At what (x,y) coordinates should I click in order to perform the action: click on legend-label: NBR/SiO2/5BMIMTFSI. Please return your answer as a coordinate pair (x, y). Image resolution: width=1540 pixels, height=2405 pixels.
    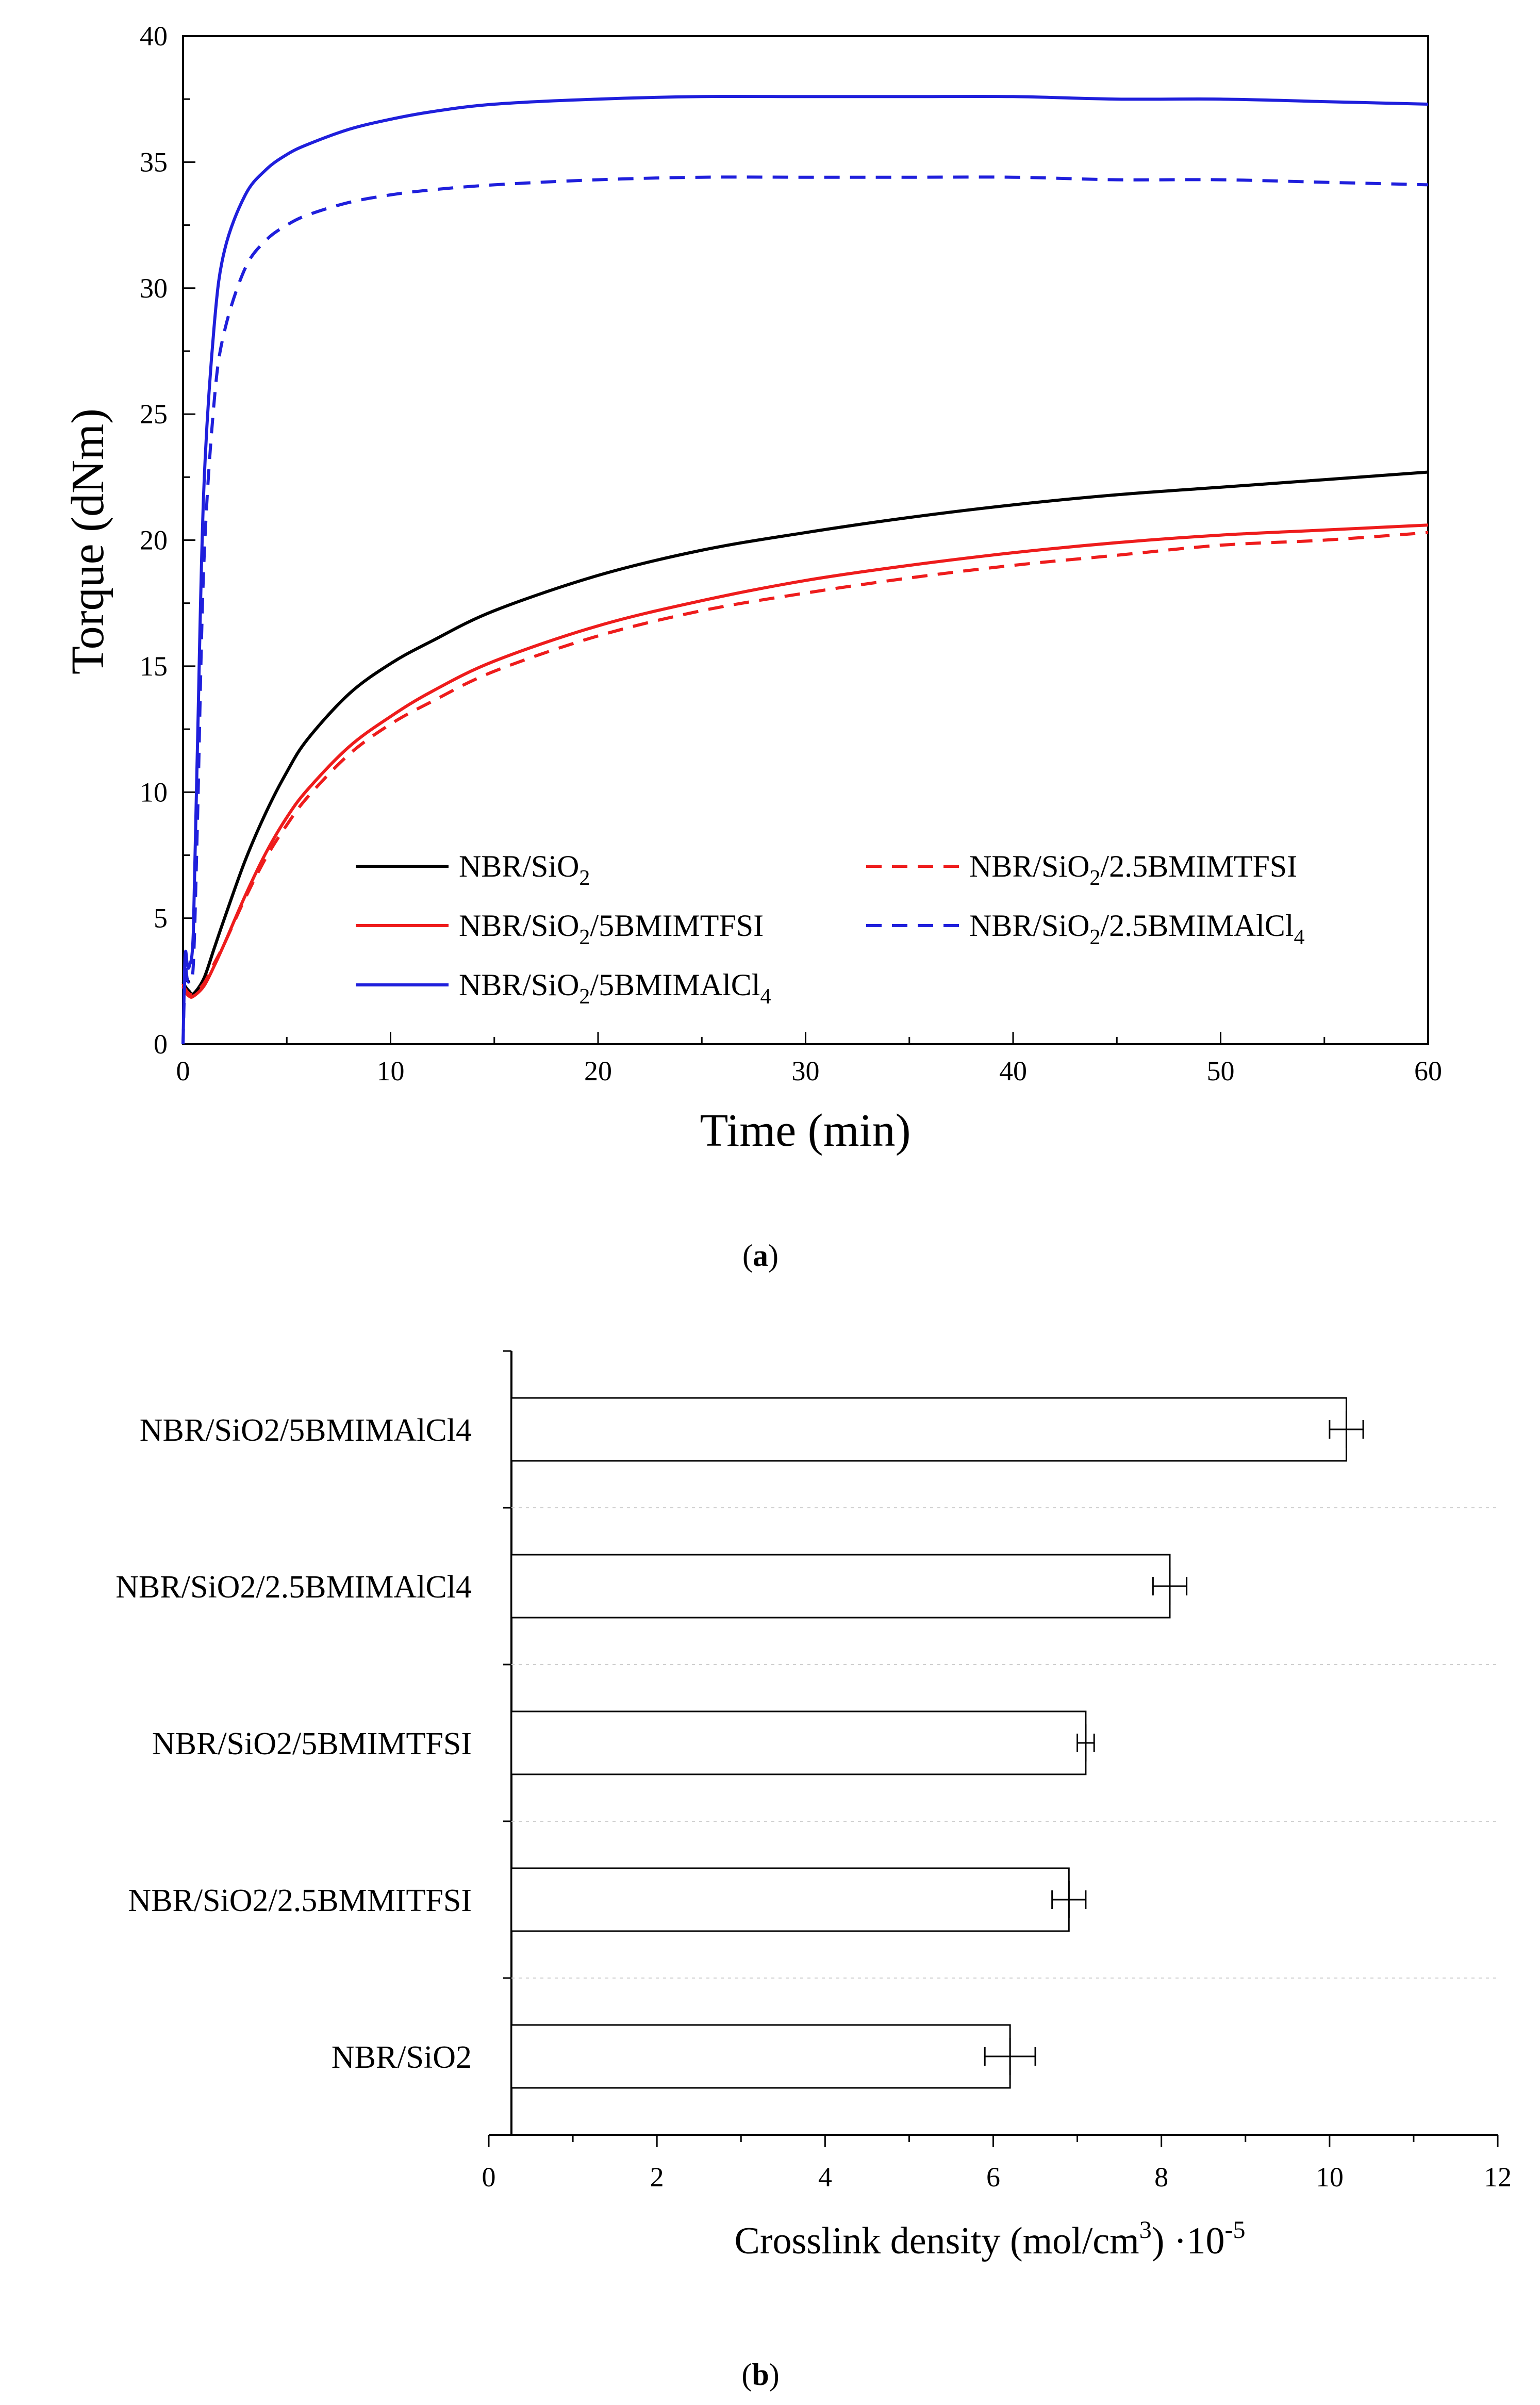
    Looking at the image, I should click on (611, 929).